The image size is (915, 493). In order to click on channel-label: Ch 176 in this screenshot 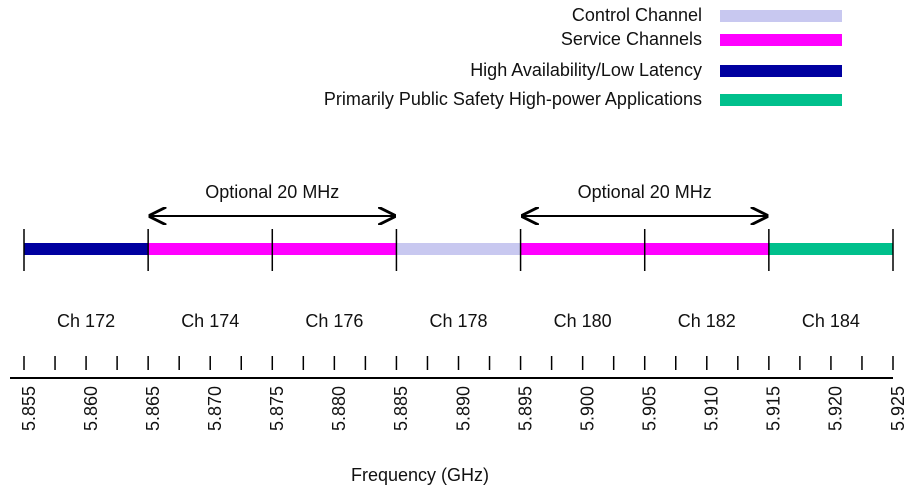, I will do `click(334, 321)`.